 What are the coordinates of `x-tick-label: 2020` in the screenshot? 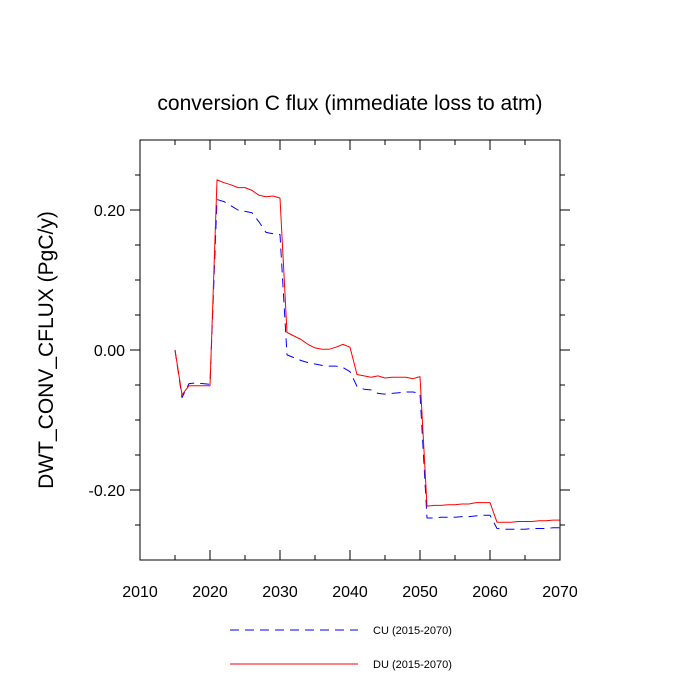 It's located at (210, 592).